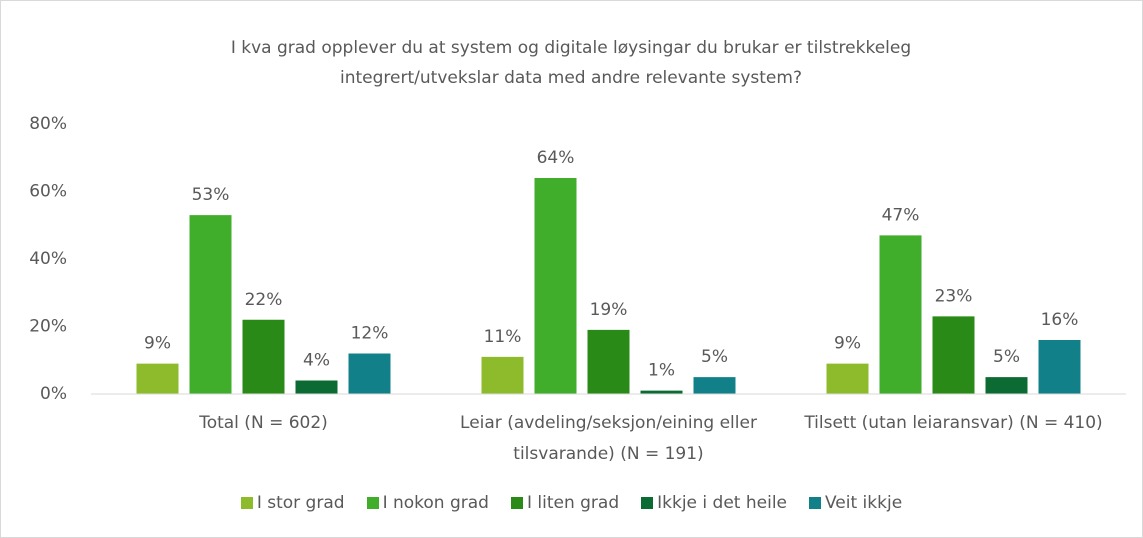 This screenshot has height=538, width=1143. I want to click on data-label: 16%, so click(1060, 320).